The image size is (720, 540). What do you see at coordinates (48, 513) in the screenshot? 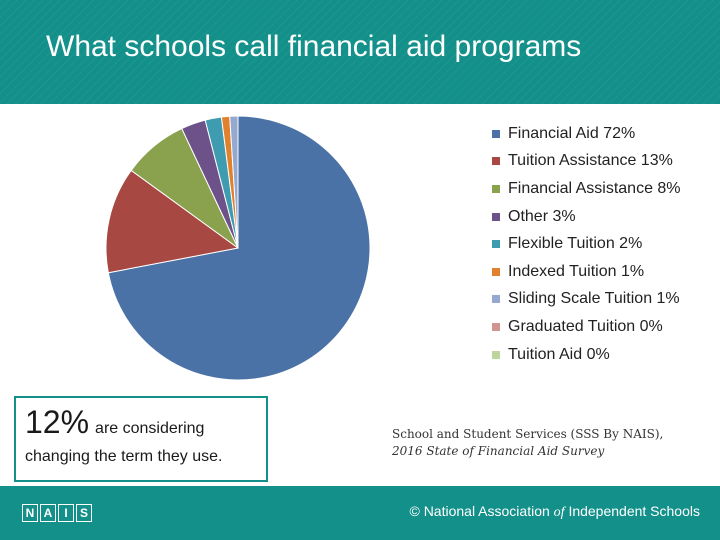
I see `logo-letter: A` at bounding box center [48, 513].